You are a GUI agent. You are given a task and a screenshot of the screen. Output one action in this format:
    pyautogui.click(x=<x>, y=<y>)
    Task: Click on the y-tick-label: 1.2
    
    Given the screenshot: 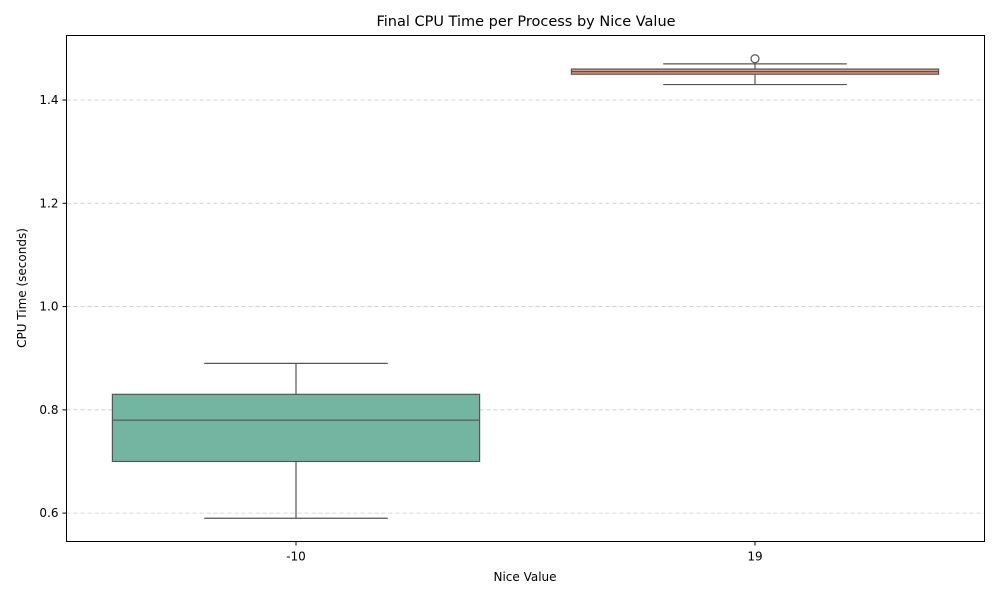 What is the action you would take?
    pyautogui.click(x=48, y=203)
    